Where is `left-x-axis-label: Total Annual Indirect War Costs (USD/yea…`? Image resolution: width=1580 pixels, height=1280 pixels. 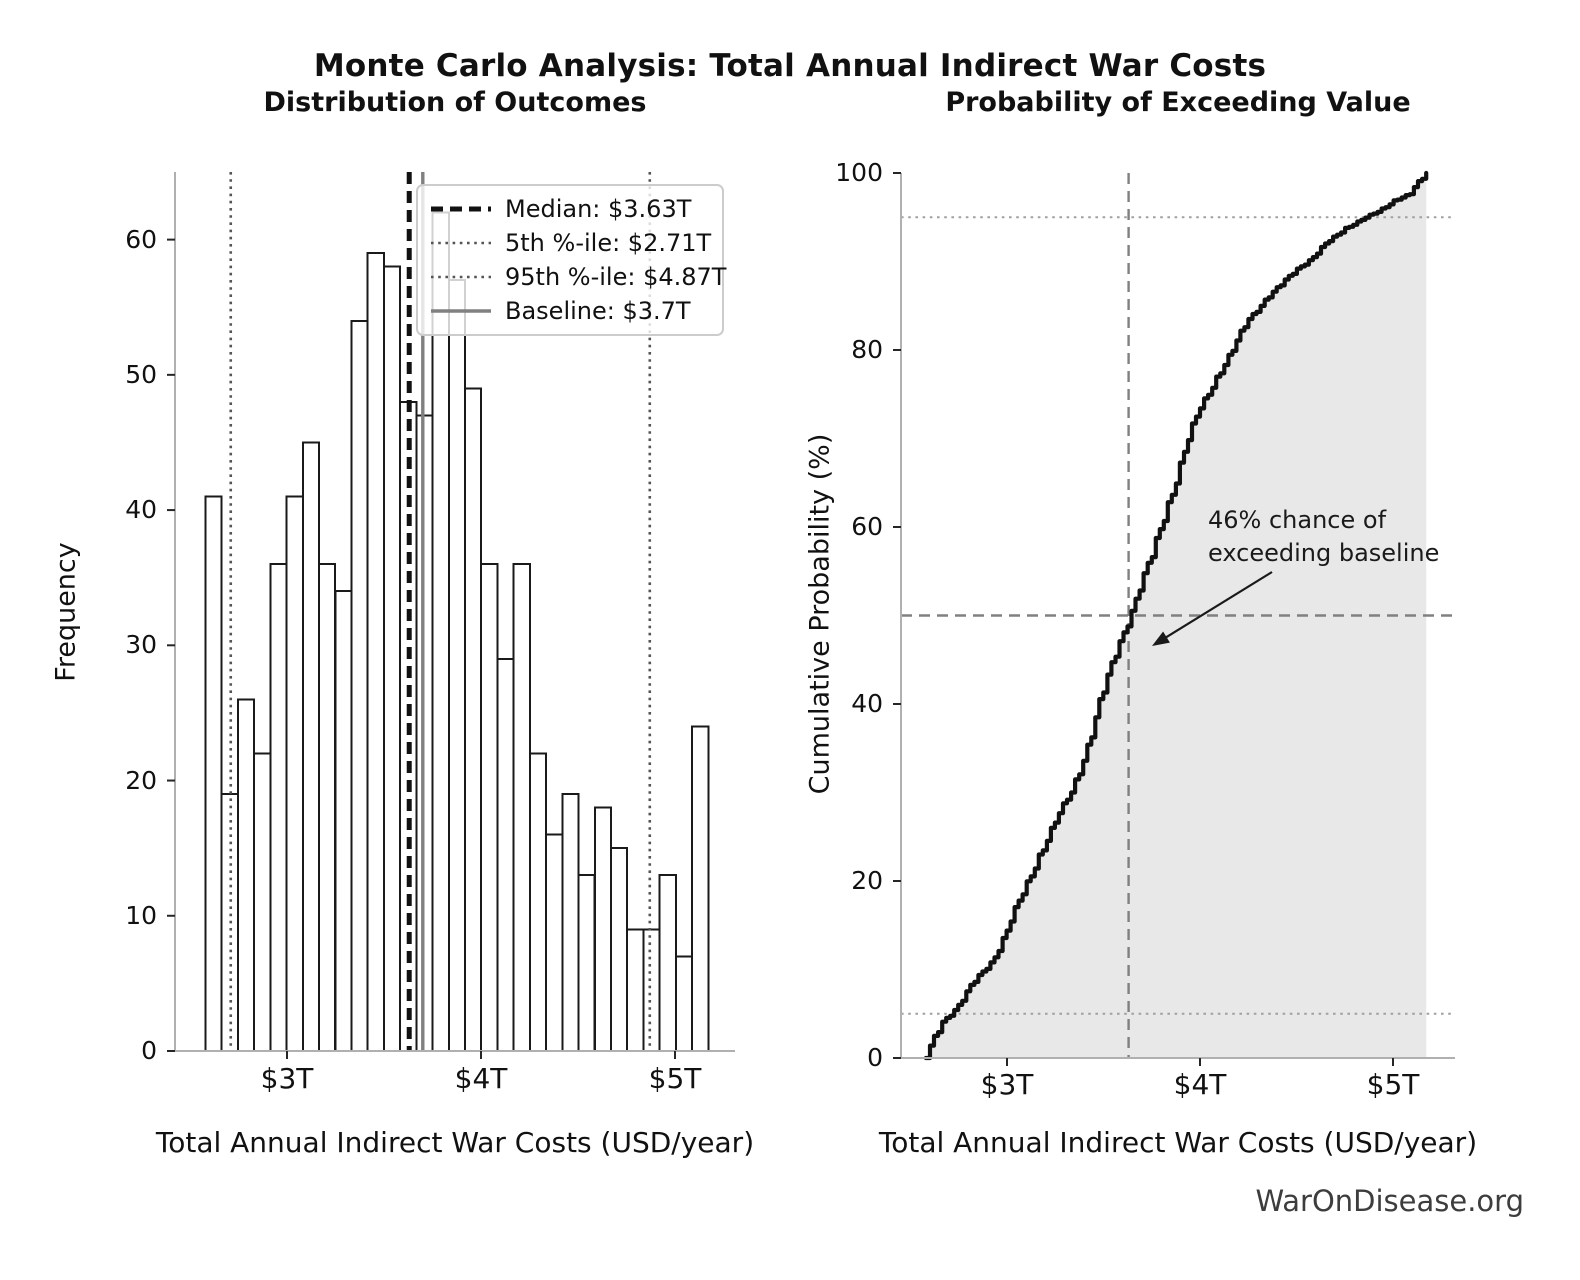
left-x-axis-label: Total Annual Indirect War Costs (USD/yea… is located at coordinates (455, 1142).